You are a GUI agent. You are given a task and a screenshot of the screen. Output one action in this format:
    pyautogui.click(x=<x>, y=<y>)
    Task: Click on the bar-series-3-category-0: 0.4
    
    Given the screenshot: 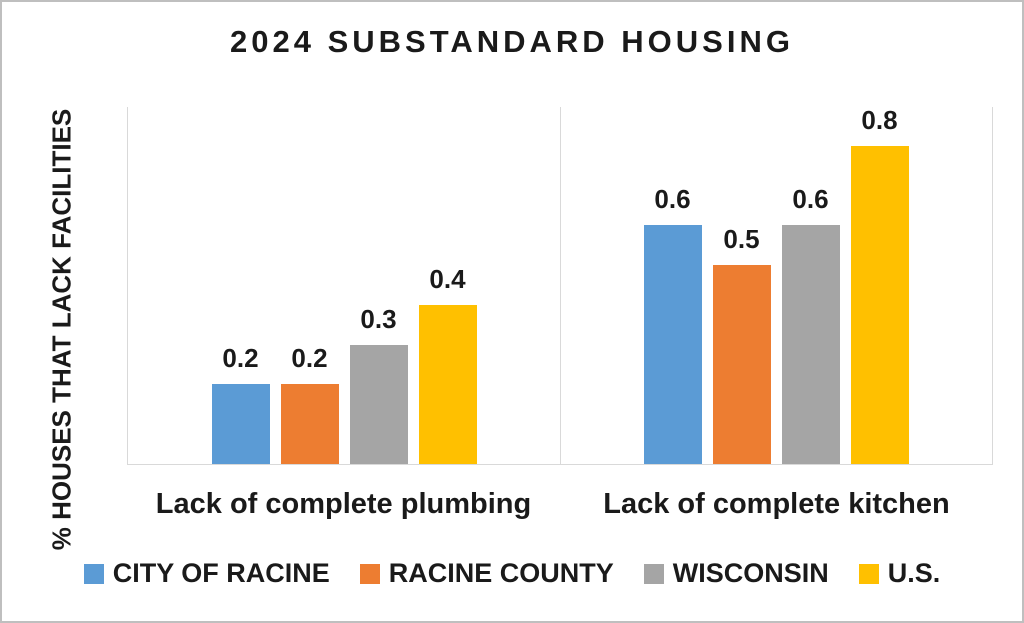 What is the action you would take?
    pyautogui.click(x=447, y=364)
    